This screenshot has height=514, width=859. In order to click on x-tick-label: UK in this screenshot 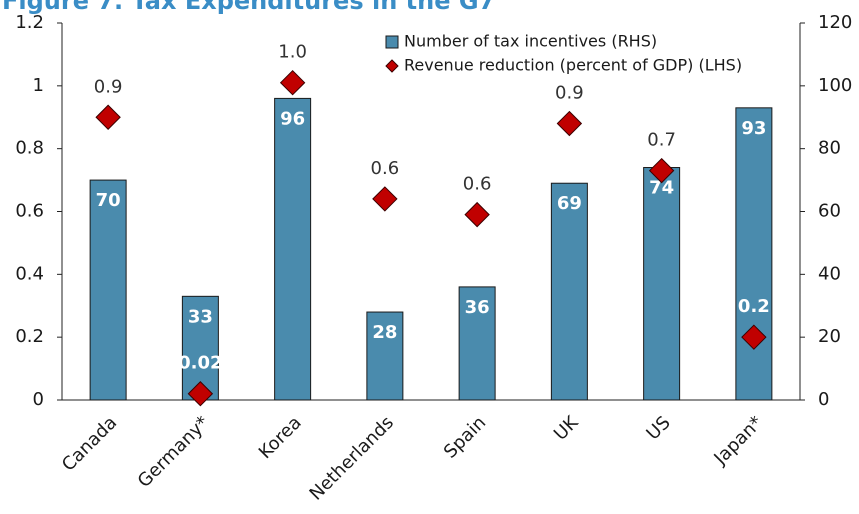, I will do `click(566, 427)`.